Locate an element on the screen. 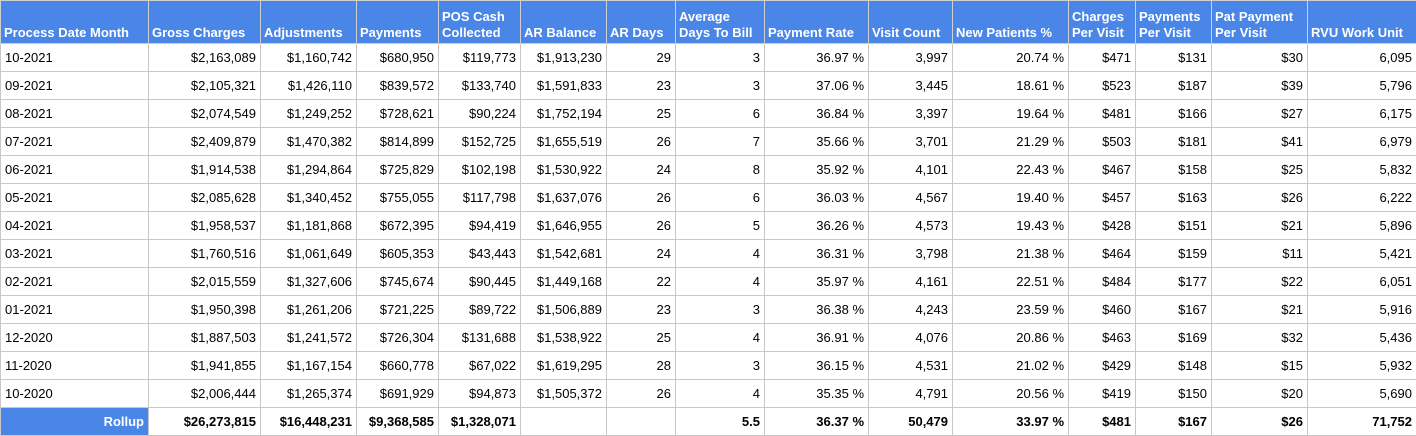 The width and height of the screenshot is (1416, 436). cell-payrate: 36.97 % is located at coordinates (817, 58).